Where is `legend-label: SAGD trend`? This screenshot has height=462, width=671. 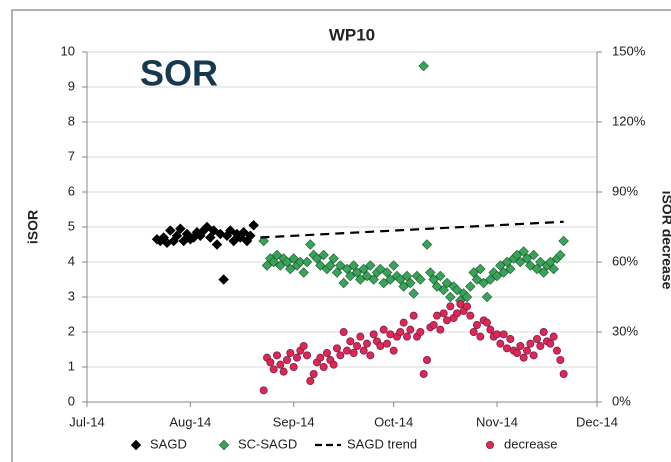 legend-label: SAGD trend is located at coordinates (382, 443).